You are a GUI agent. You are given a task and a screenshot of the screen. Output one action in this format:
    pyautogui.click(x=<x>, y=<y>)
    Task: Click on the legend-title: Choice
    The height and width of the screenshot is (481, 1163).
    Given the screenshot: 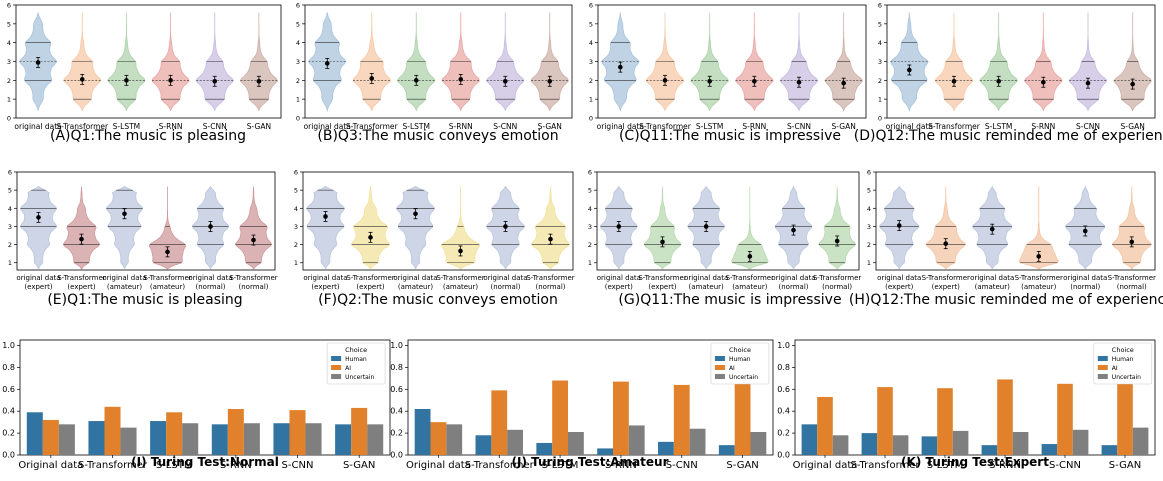 What is the action you would take?
    pyautogui.click(x=740, y=350)
    